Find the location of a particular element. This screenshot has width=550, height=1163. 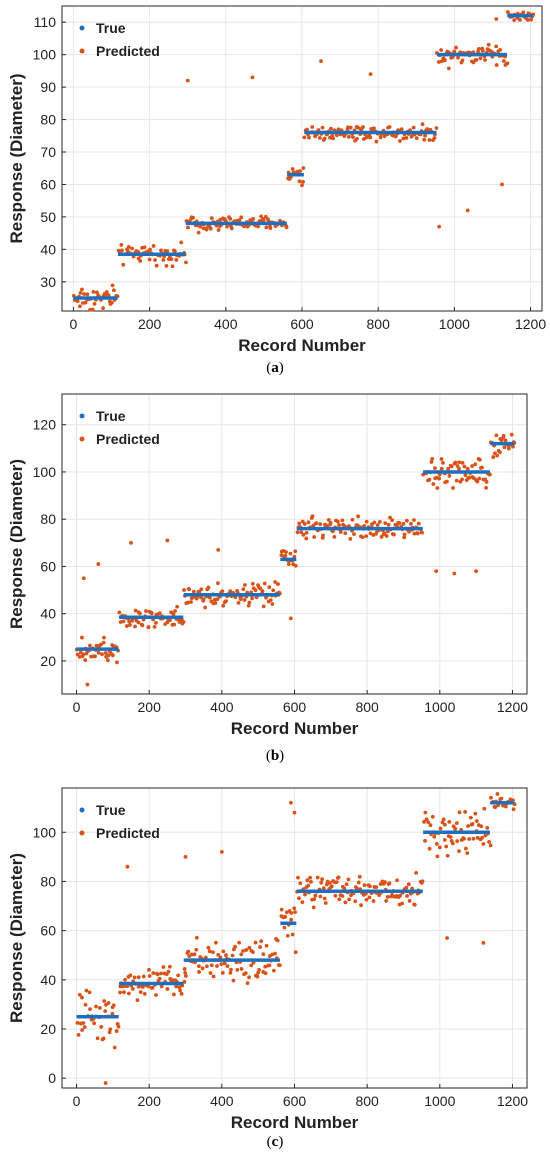

legend-marker-true is located at coordinates (82, 28).